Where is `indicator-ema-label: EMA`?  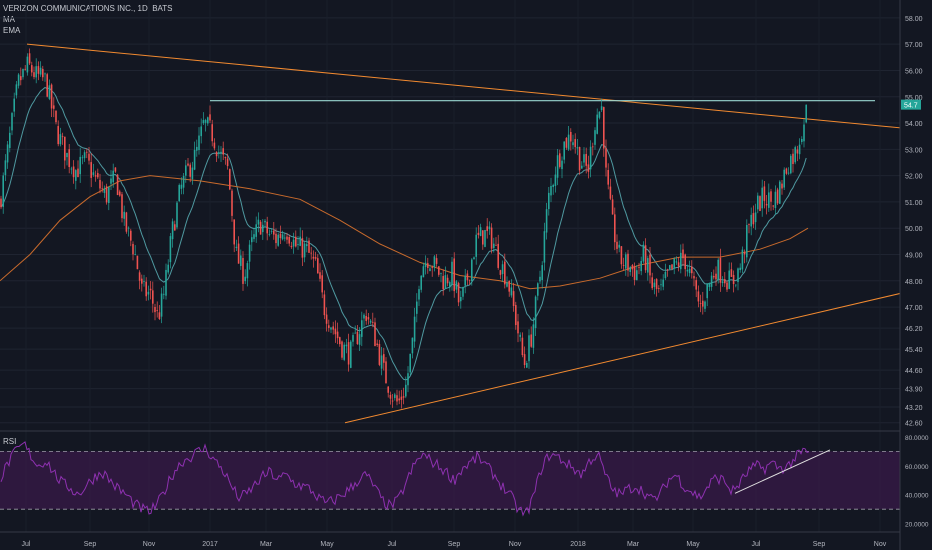 indicator-ema-label: EMA is located at coordinates (12, 30).